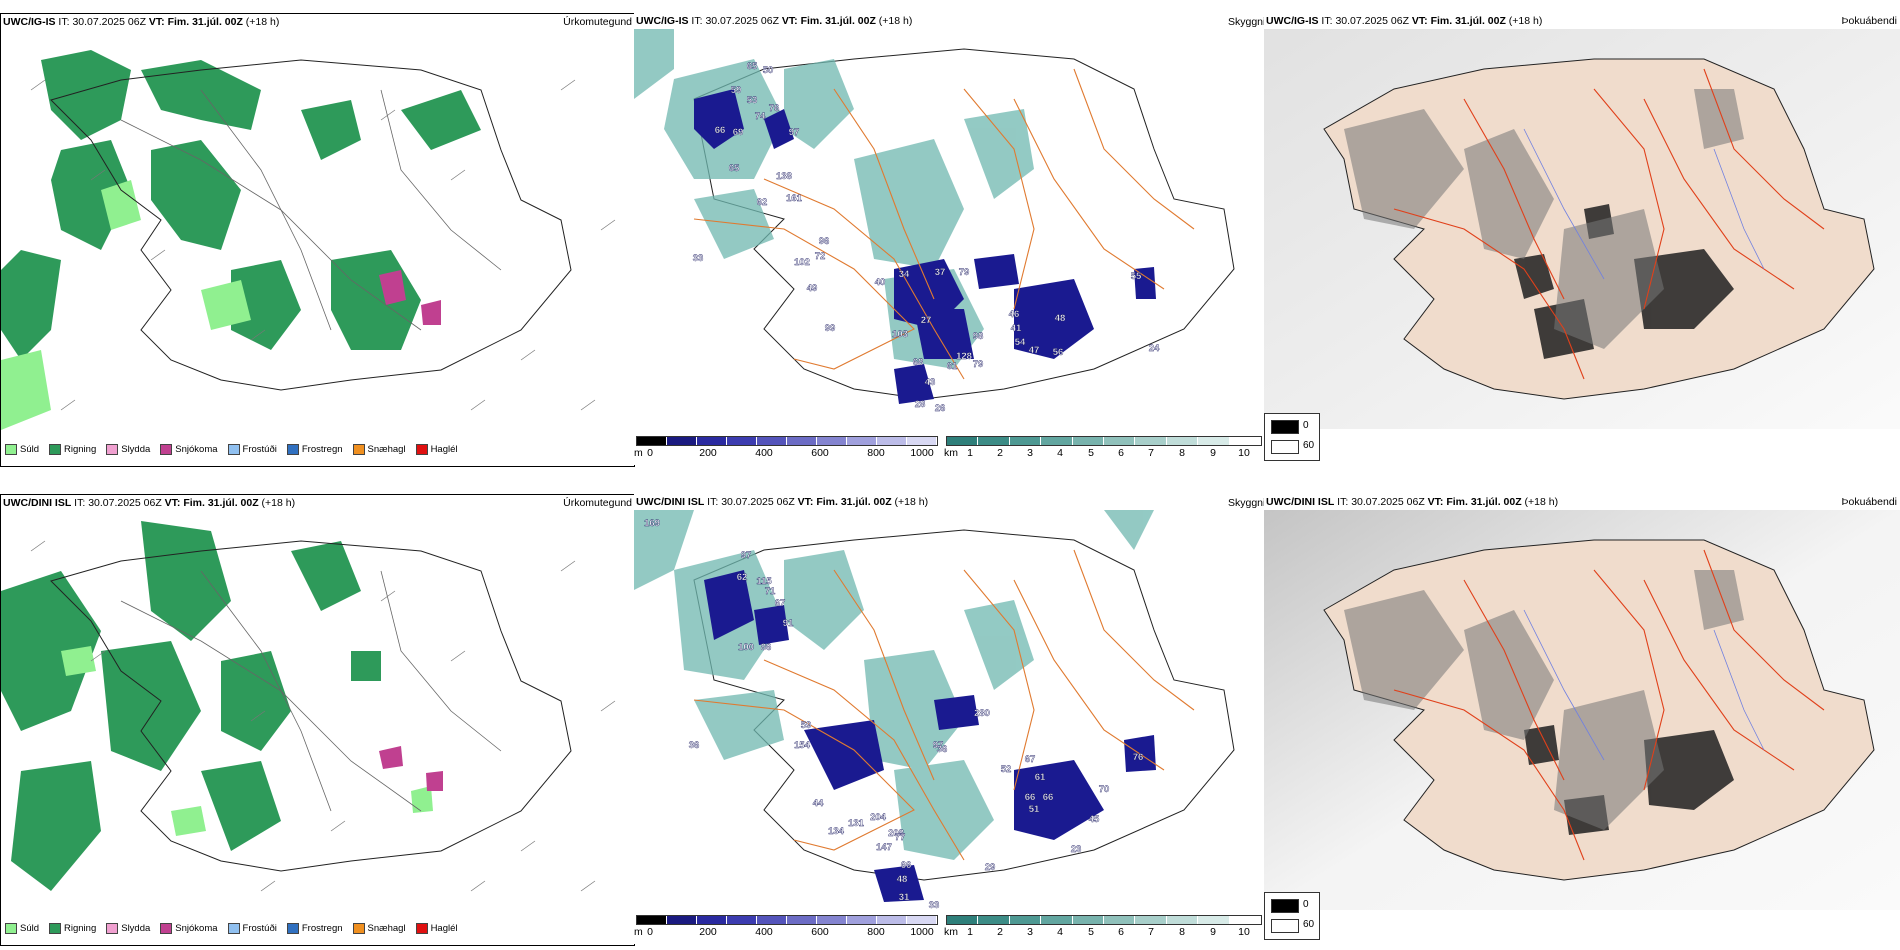 This screenshot has width=1900, height=950. Describe the element at coordinates (128, 449) in the screenshot. I see `legend-item: Slydda` at that location.